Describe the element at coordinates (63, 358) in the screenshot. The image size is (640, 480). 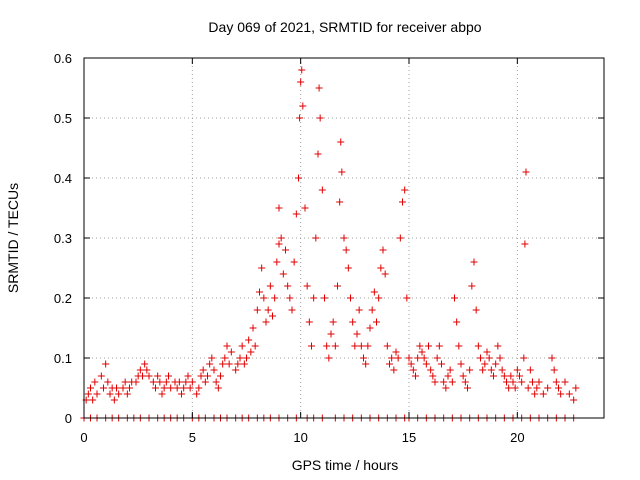
I see `y-tick-label: 0.1` at that location.